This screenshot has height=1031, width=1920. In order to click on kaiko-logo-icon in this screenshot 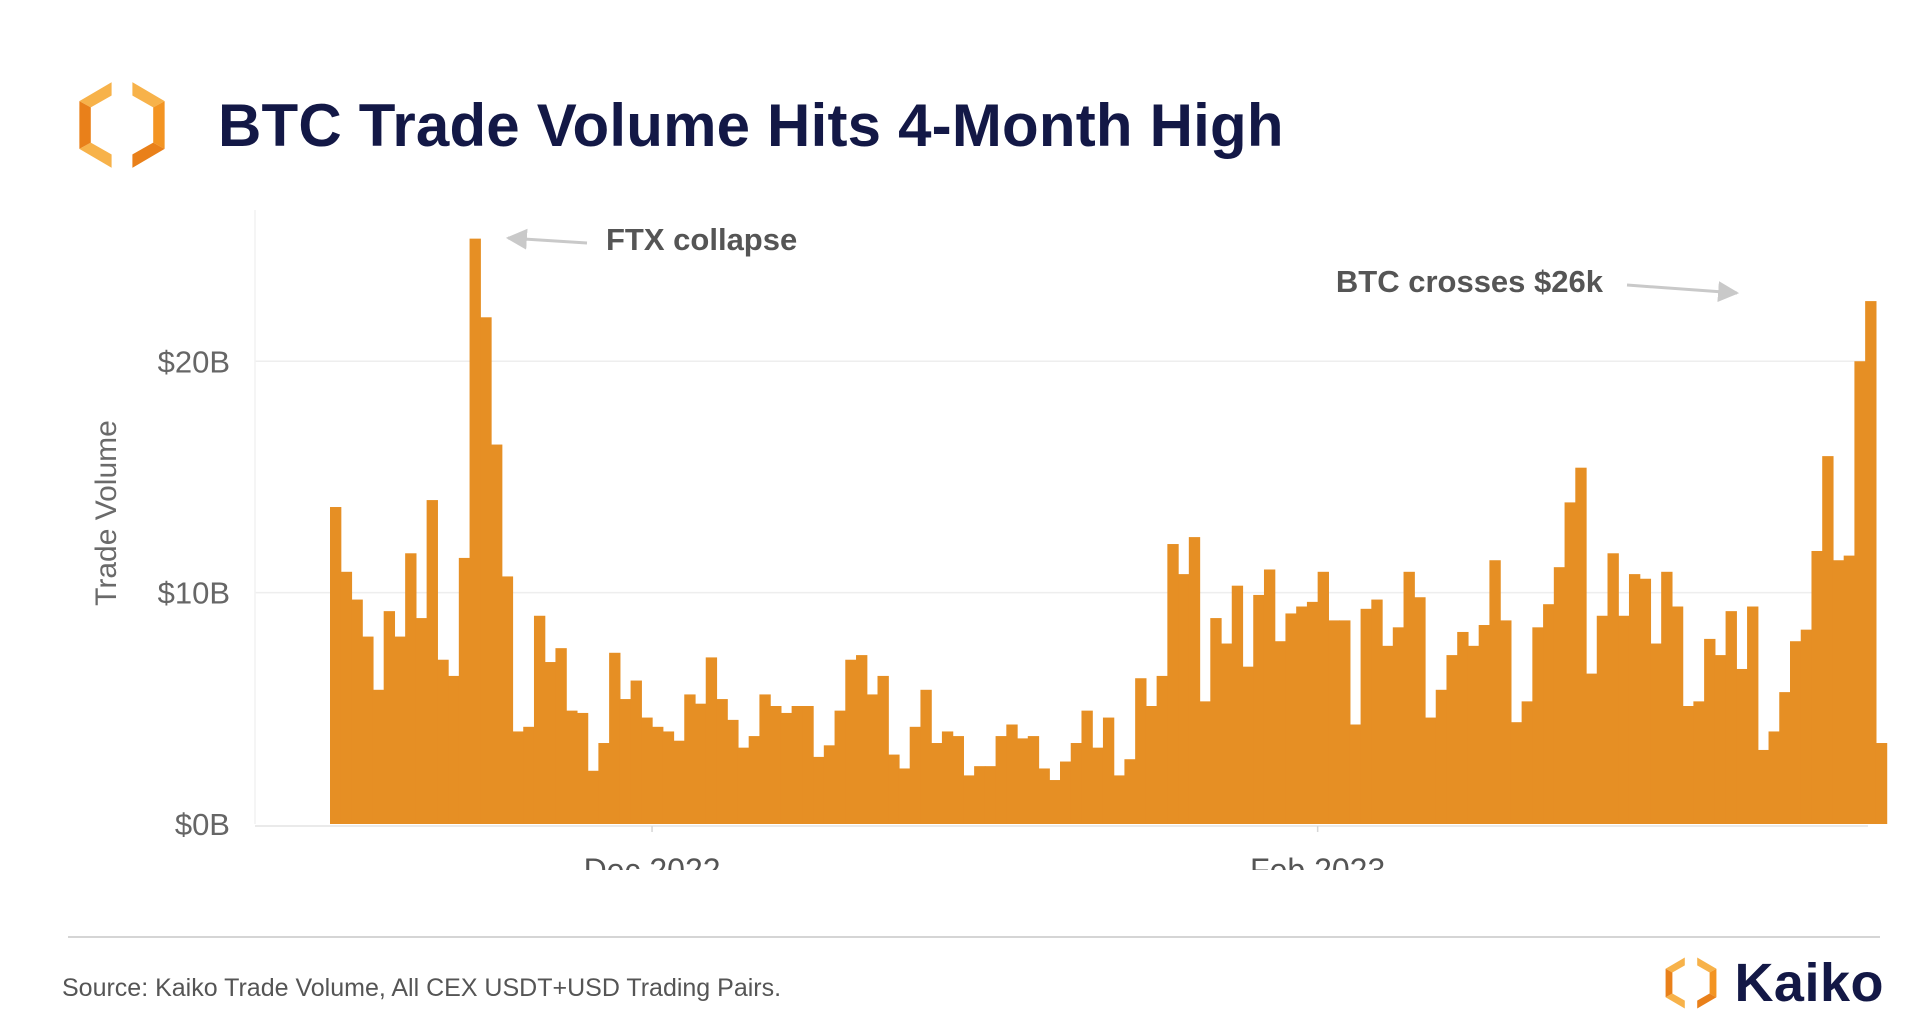, I will do `click(1691, 983)`.